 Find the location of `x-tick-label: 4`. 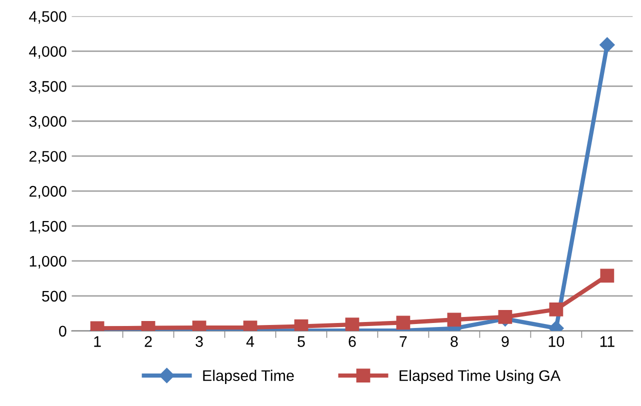

x-tick-label: 4 is located at coordinates (250, 341).